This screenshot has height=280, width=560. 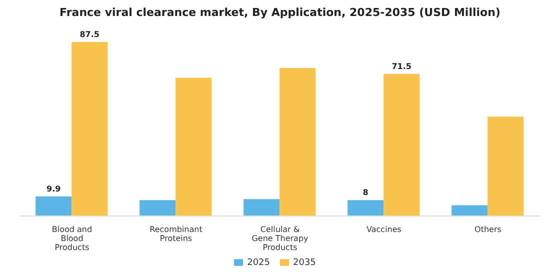 What do you see at coordinates (72, 238) in the screenshot?
I see `x-tick-label: Blood and Blood Products` at bounding box center [72, 238].